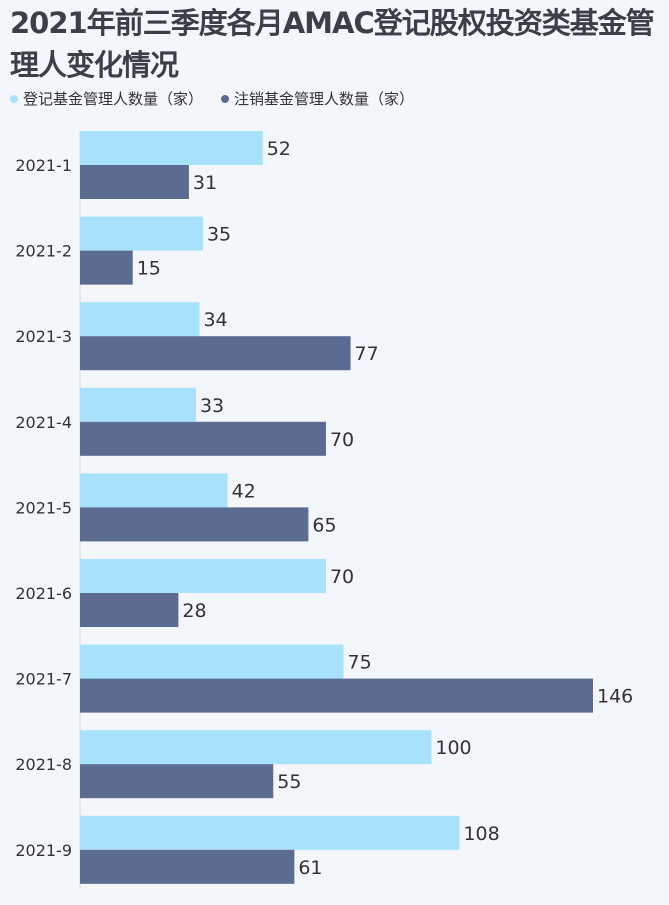 Image resolution: width=669 pixels, height=905 pixels. I want to click on data-label-registered: 35, so click(219, 235).